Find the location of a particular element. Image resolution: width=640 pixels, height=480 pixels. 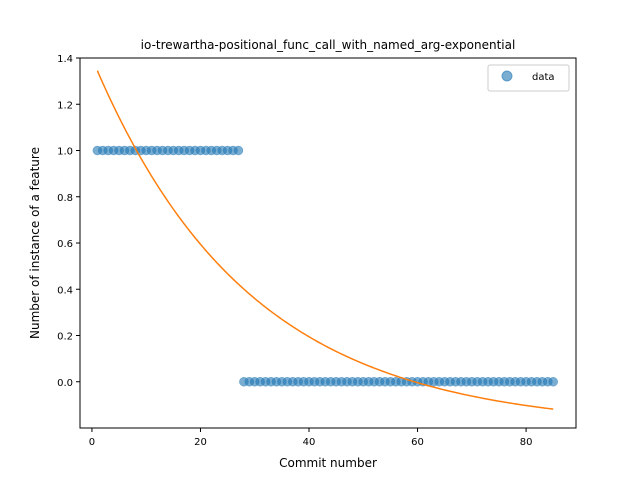

y-axis-label: Number of instance of a feature is located at coordinates (35, 243).